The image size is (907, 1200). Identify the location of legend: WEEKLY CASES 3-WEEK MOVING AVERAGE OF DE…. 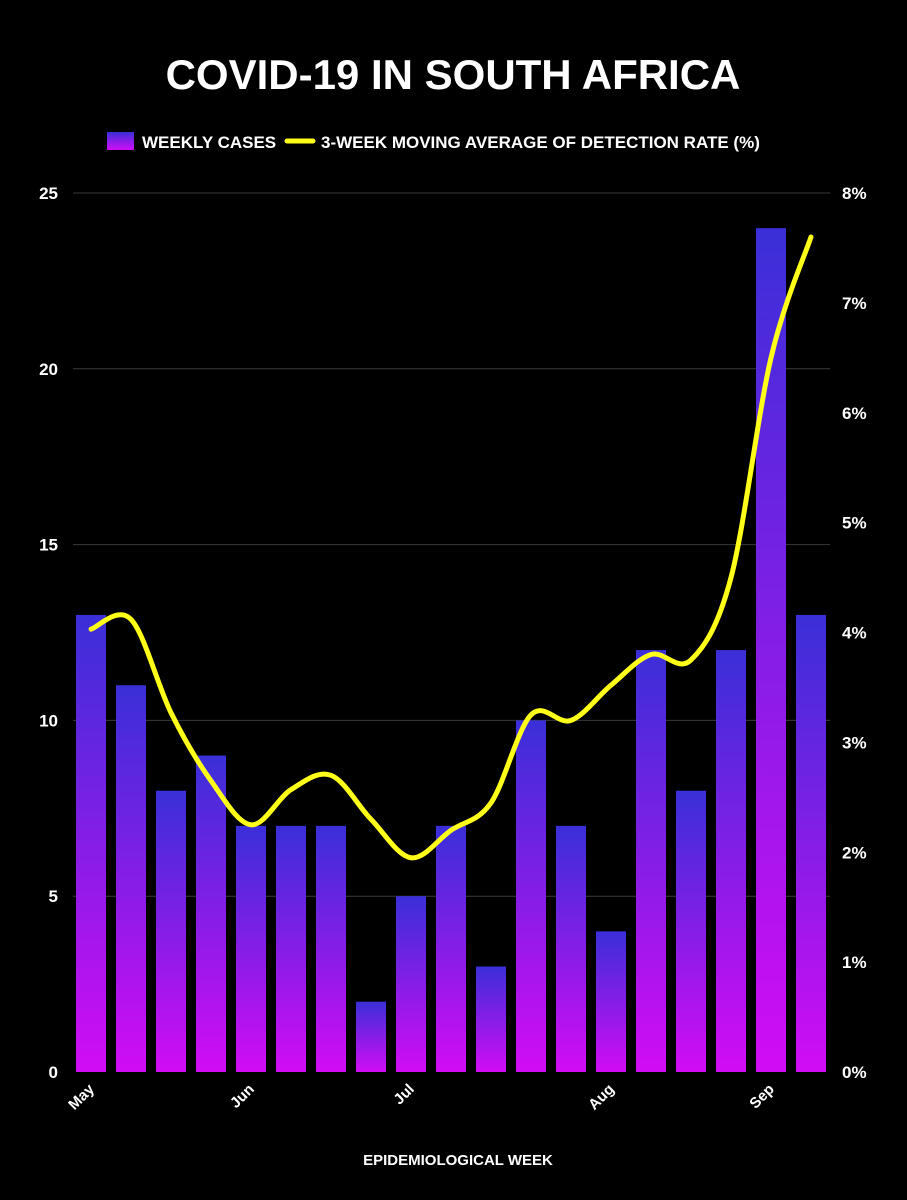
(433, 142).